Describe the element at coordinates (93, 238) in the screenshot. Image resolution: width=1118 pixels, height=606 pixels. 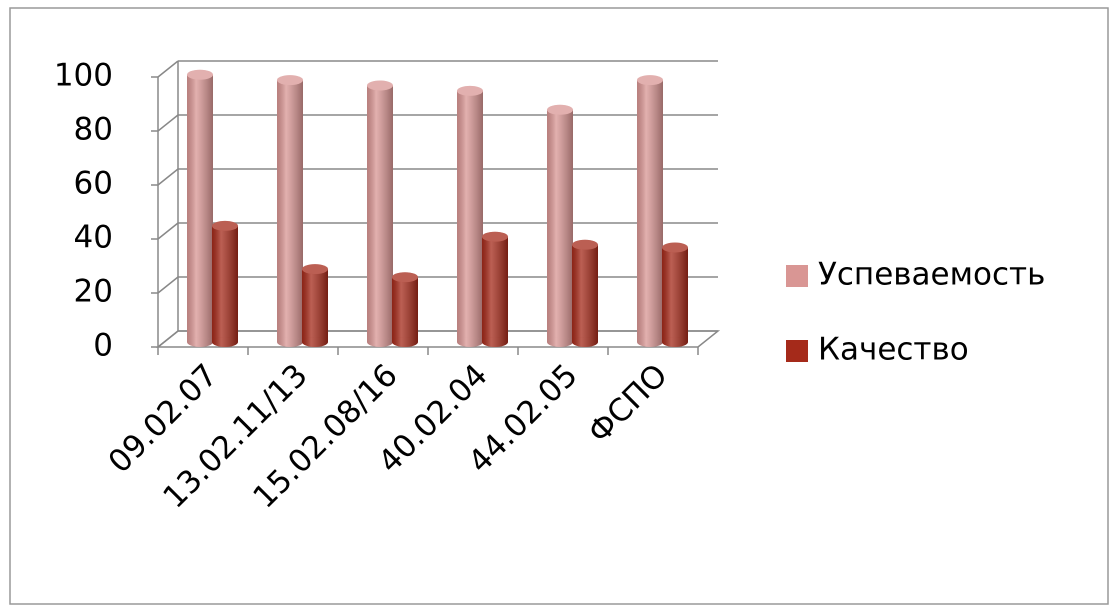
I see `y-tick-label: 40` at that location.